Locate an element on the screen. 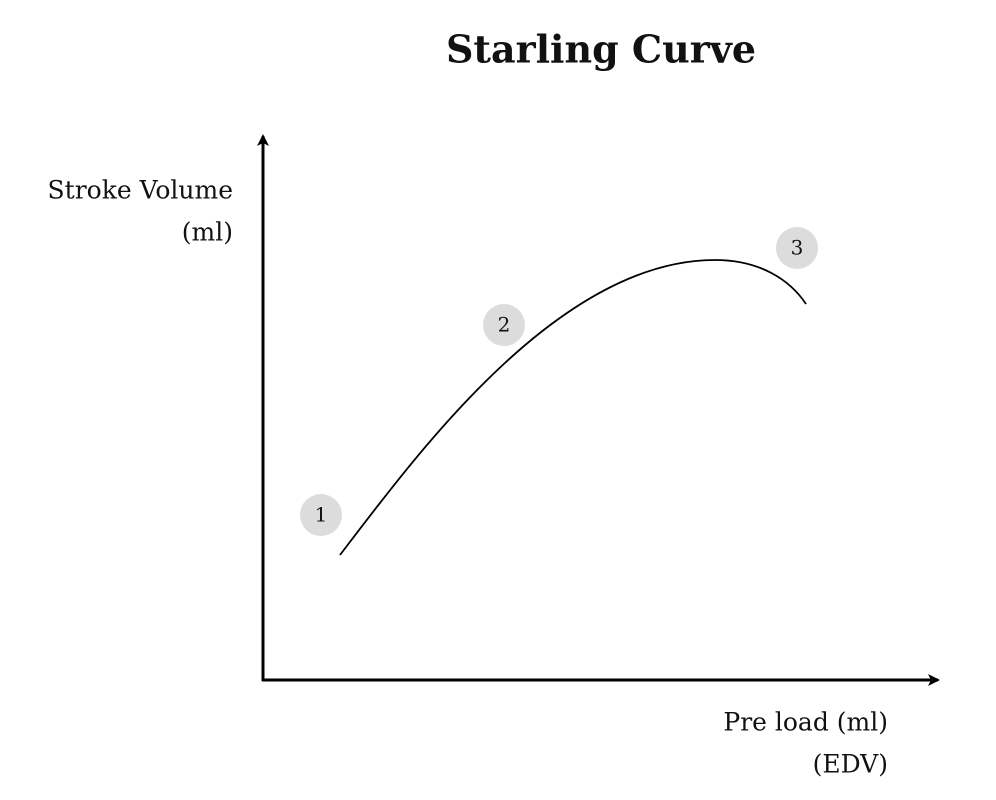 The width and height of the screenshot is (996, 800). x-axis-label: (EDV) is located at coordinates (850, 764).